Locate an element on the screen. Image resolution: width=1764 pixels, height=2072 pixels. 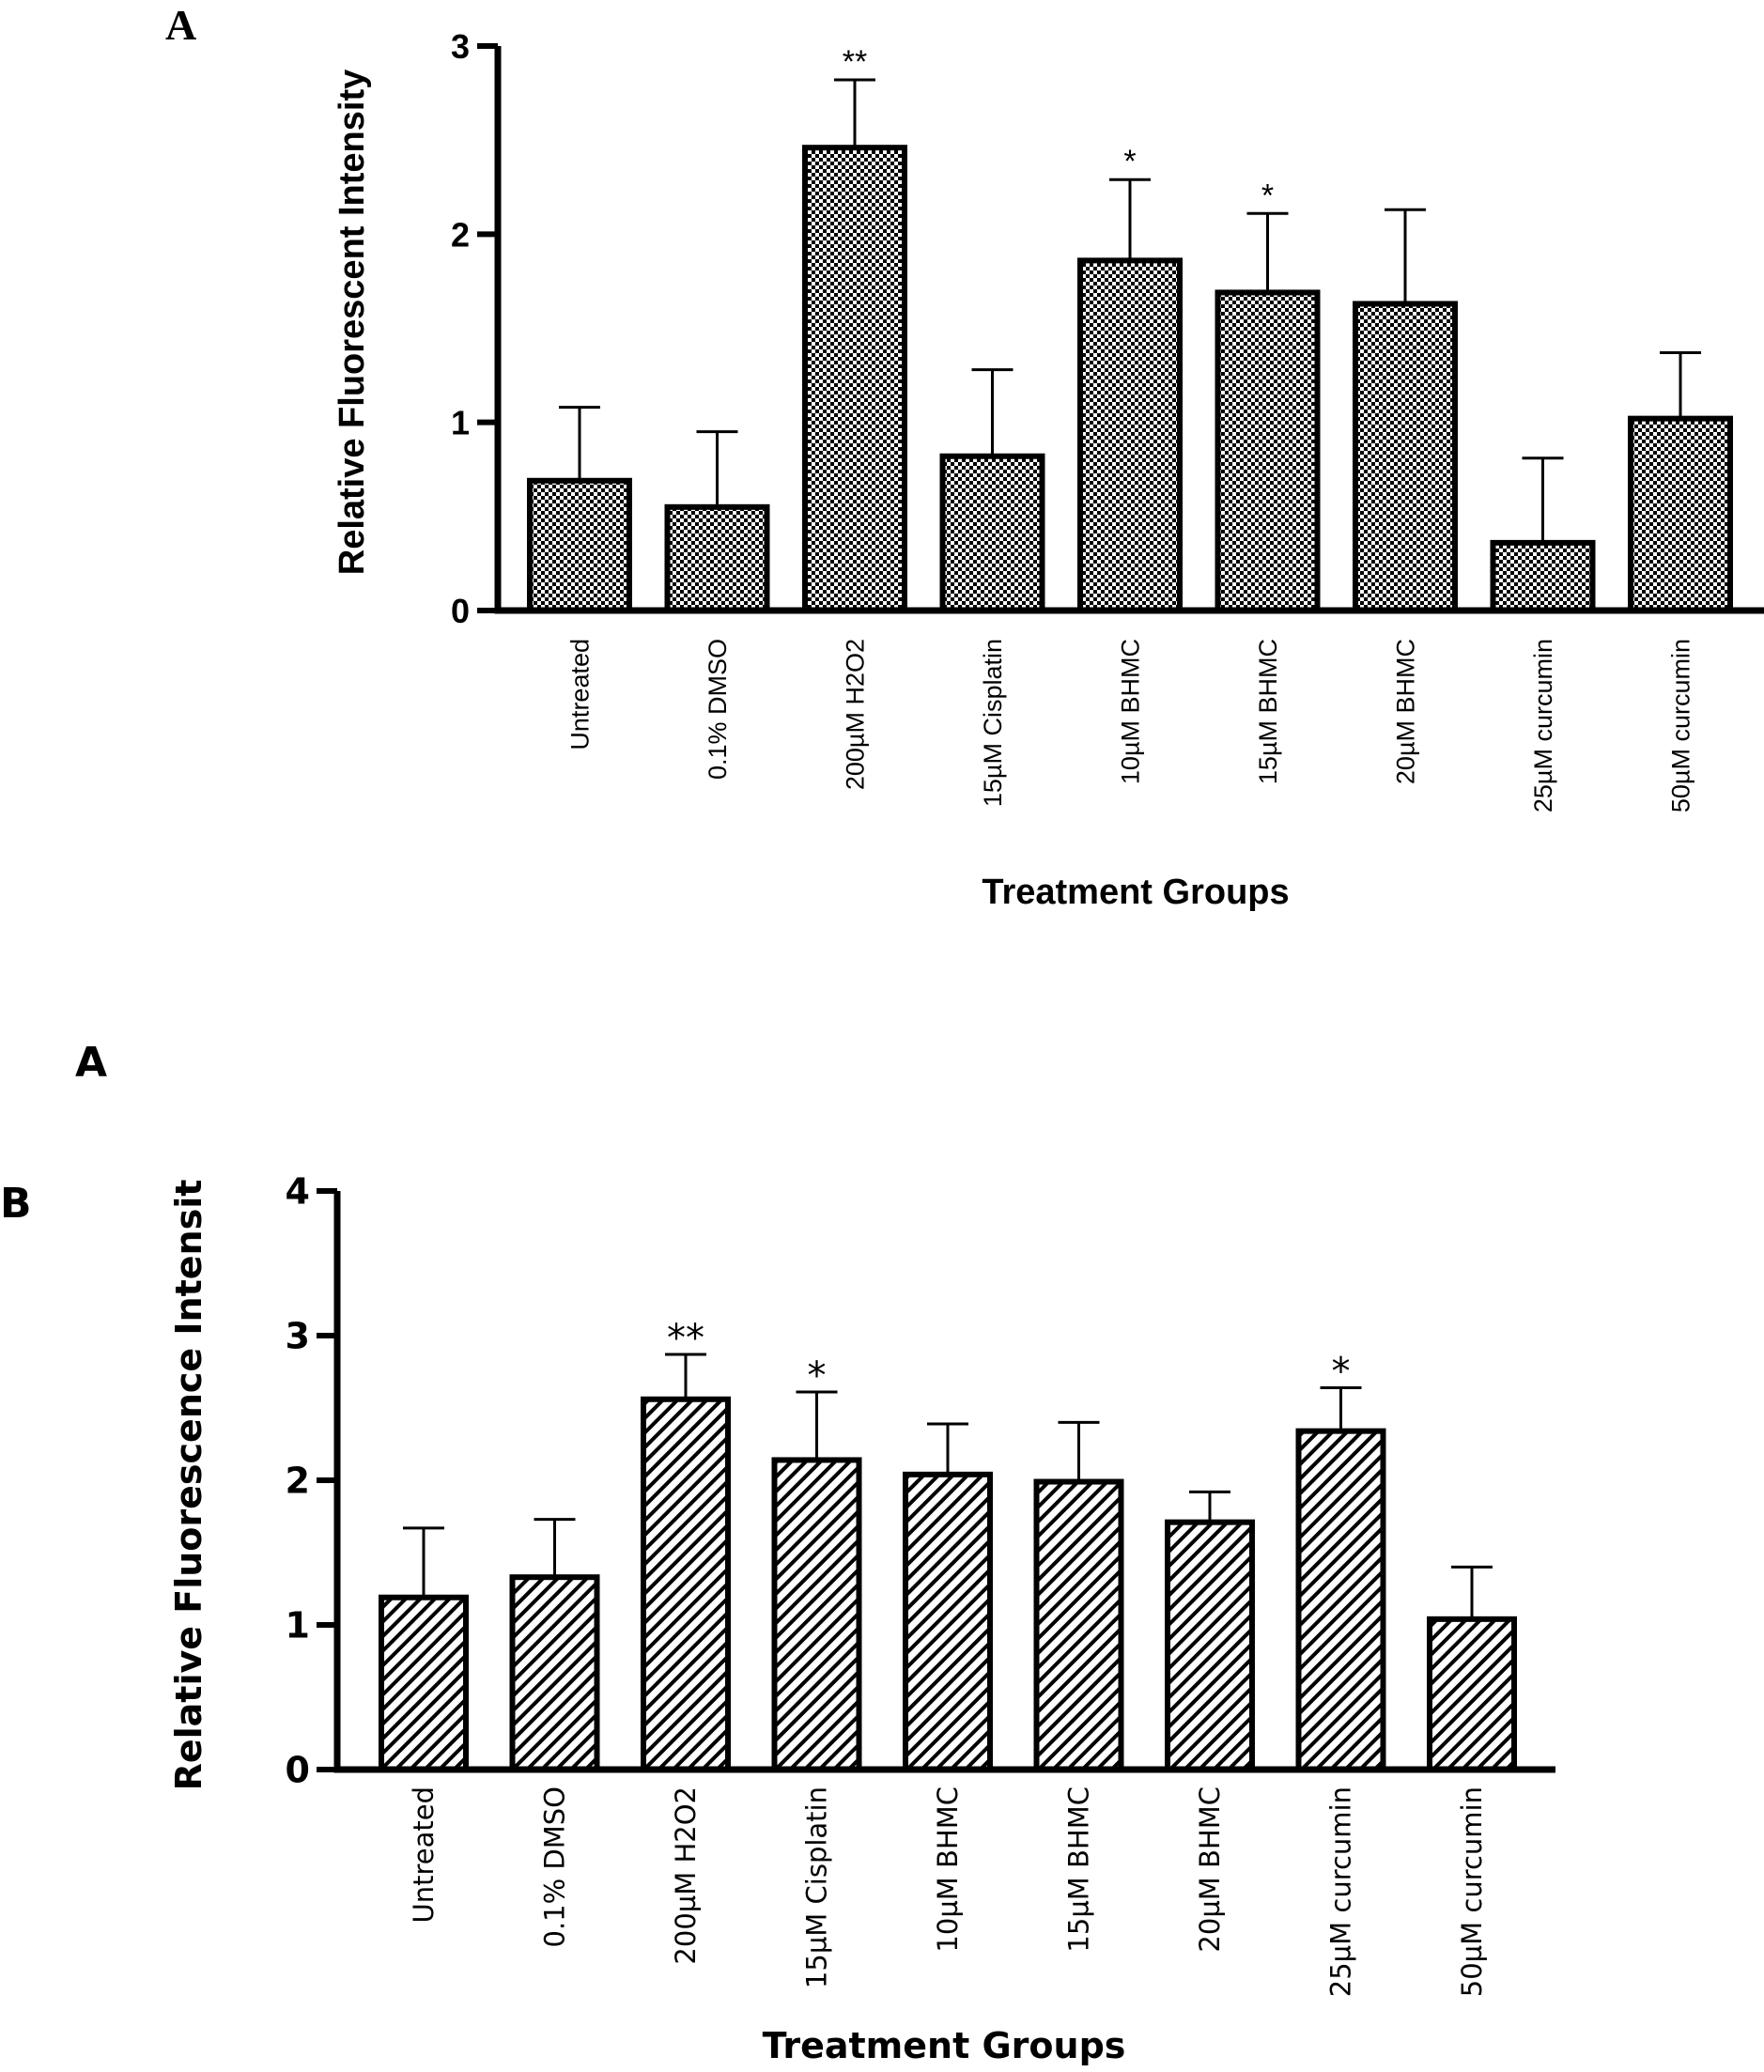
chart-b-x-axis-label: Treatment Groups is located at coordinates (944, 2045).